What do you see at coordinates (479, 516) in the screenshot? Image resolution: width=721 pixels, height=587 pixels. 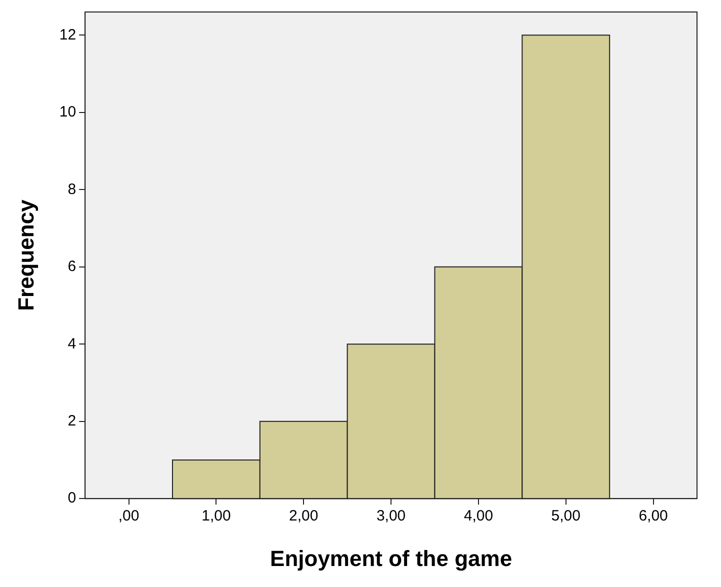 I see `x-tick-label: 4,00` at bounding box center [479, 516].